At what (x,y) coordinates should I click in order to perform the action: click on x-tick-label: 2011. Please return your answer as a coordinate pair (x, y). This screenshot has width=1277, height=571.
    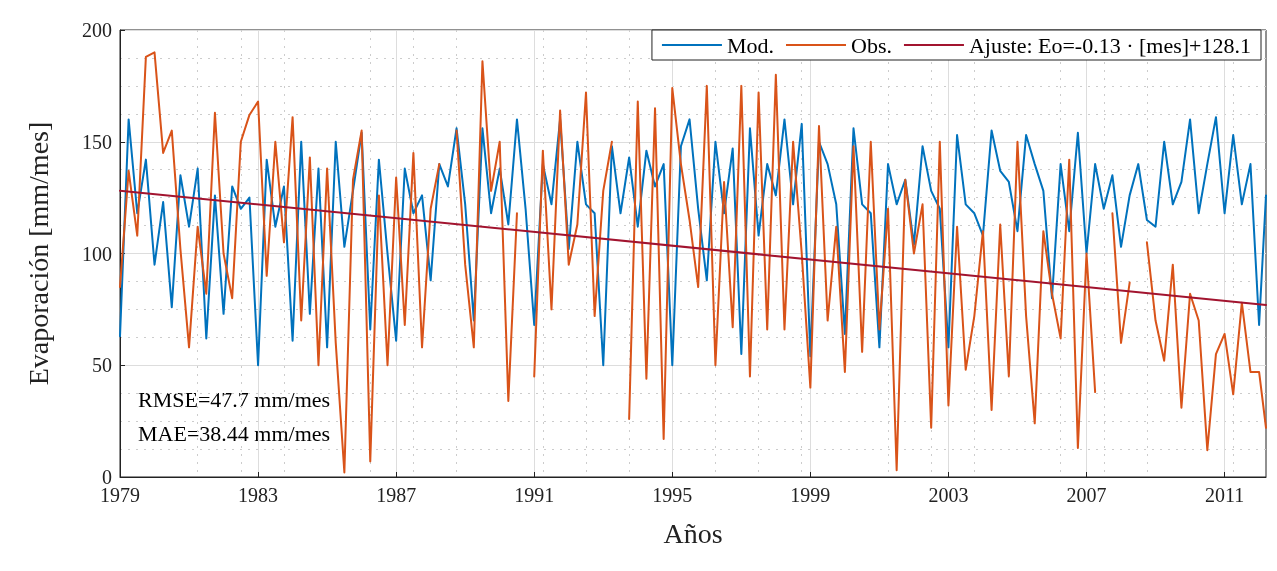
    Looking at the image, I should click on (1224, 495).